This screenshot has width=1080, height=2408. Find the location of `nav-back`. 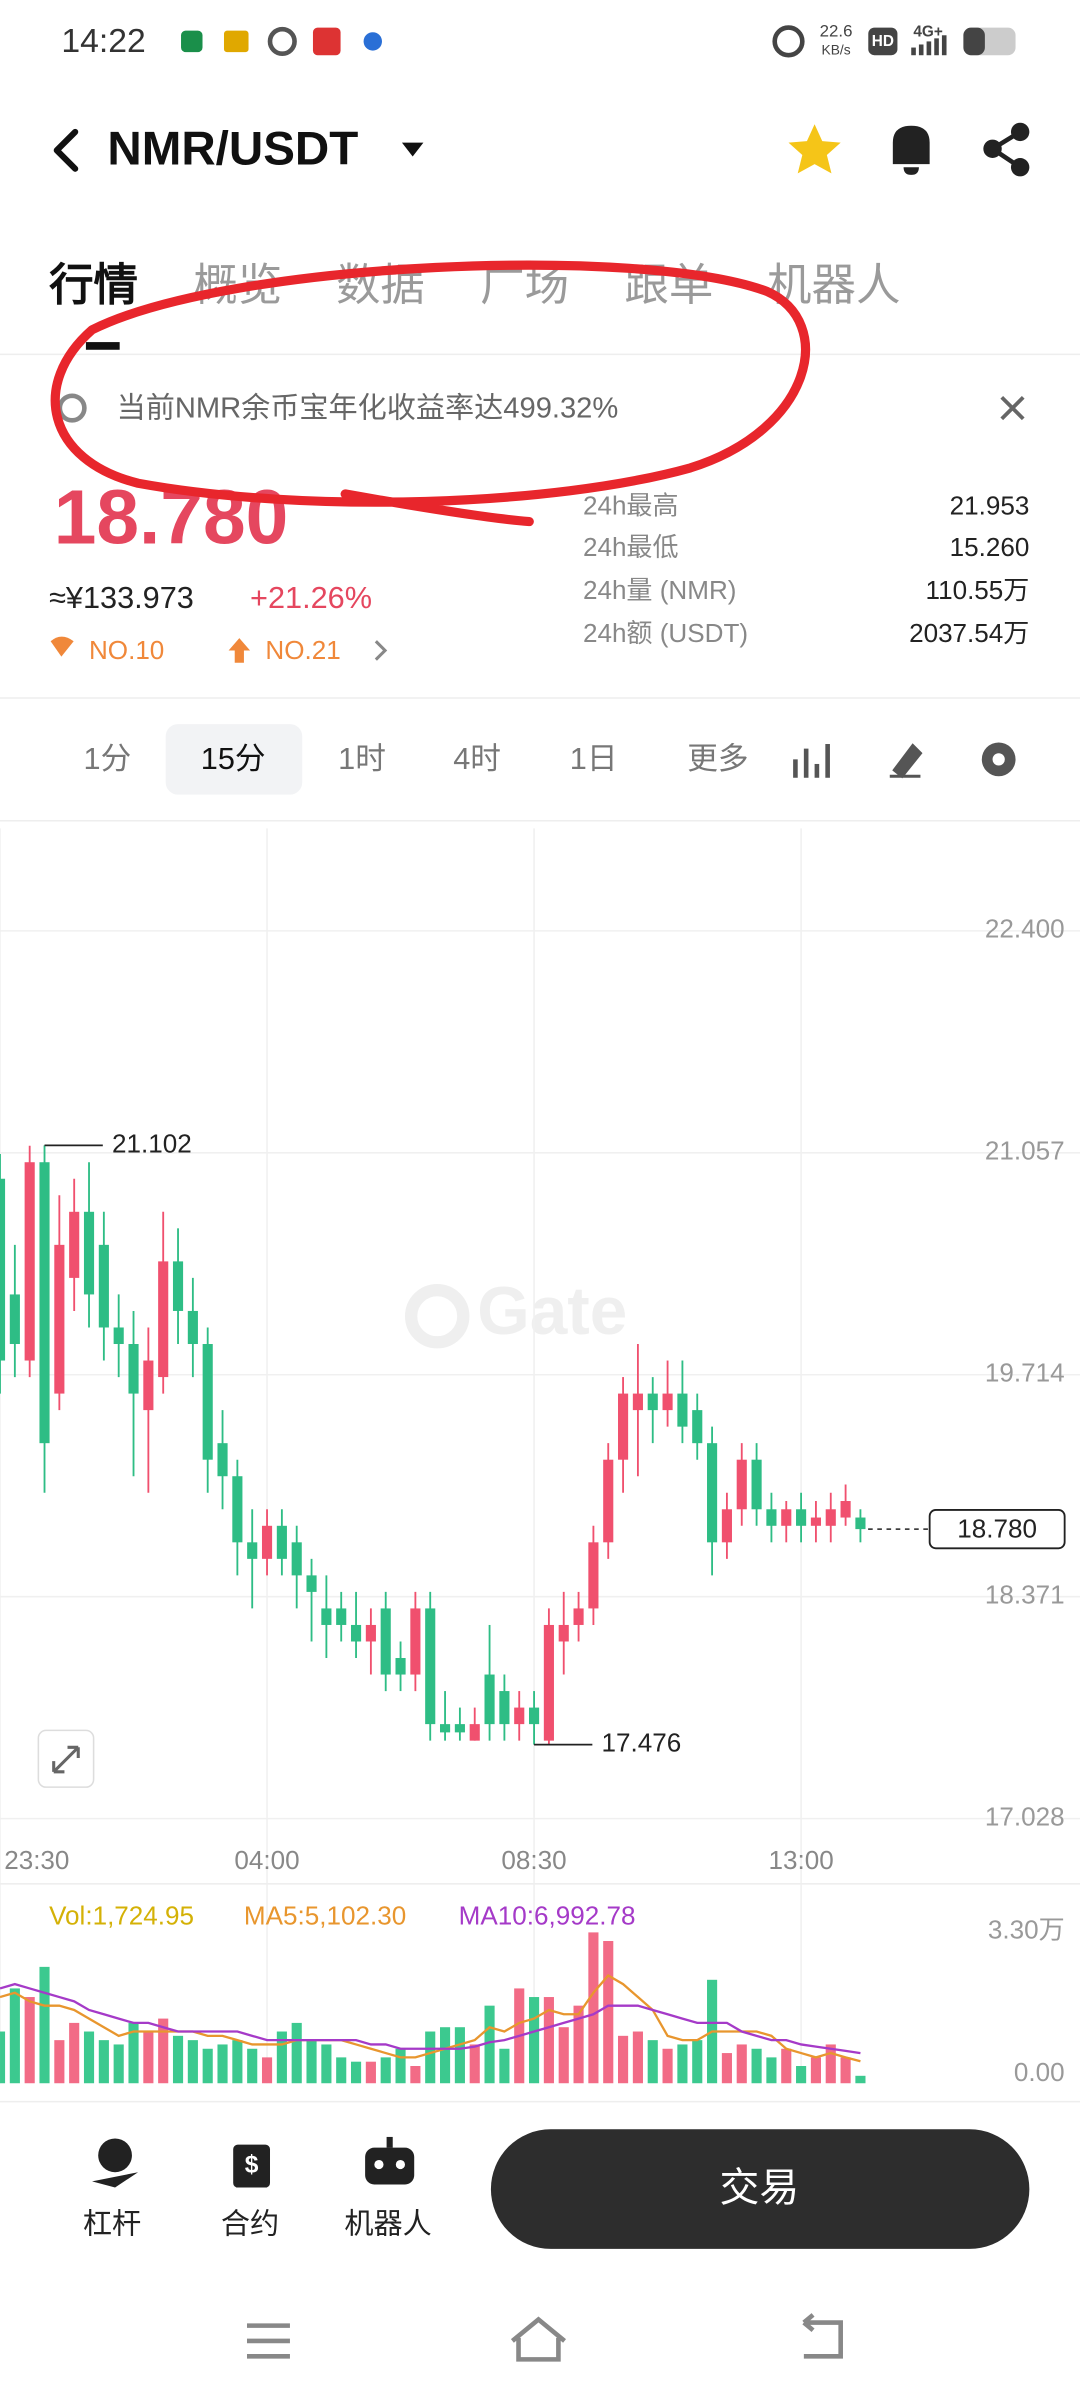

nav-back is located at coordinates (822, 2336).